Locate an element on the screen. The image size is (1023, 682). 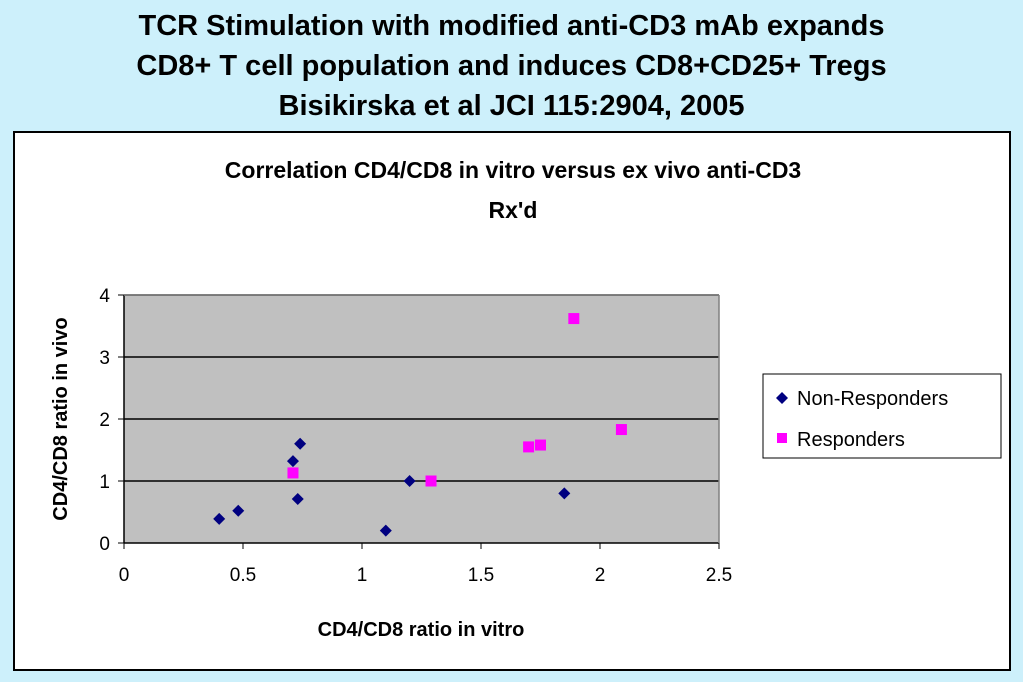
legend-box is located at coordinates (882, 416).